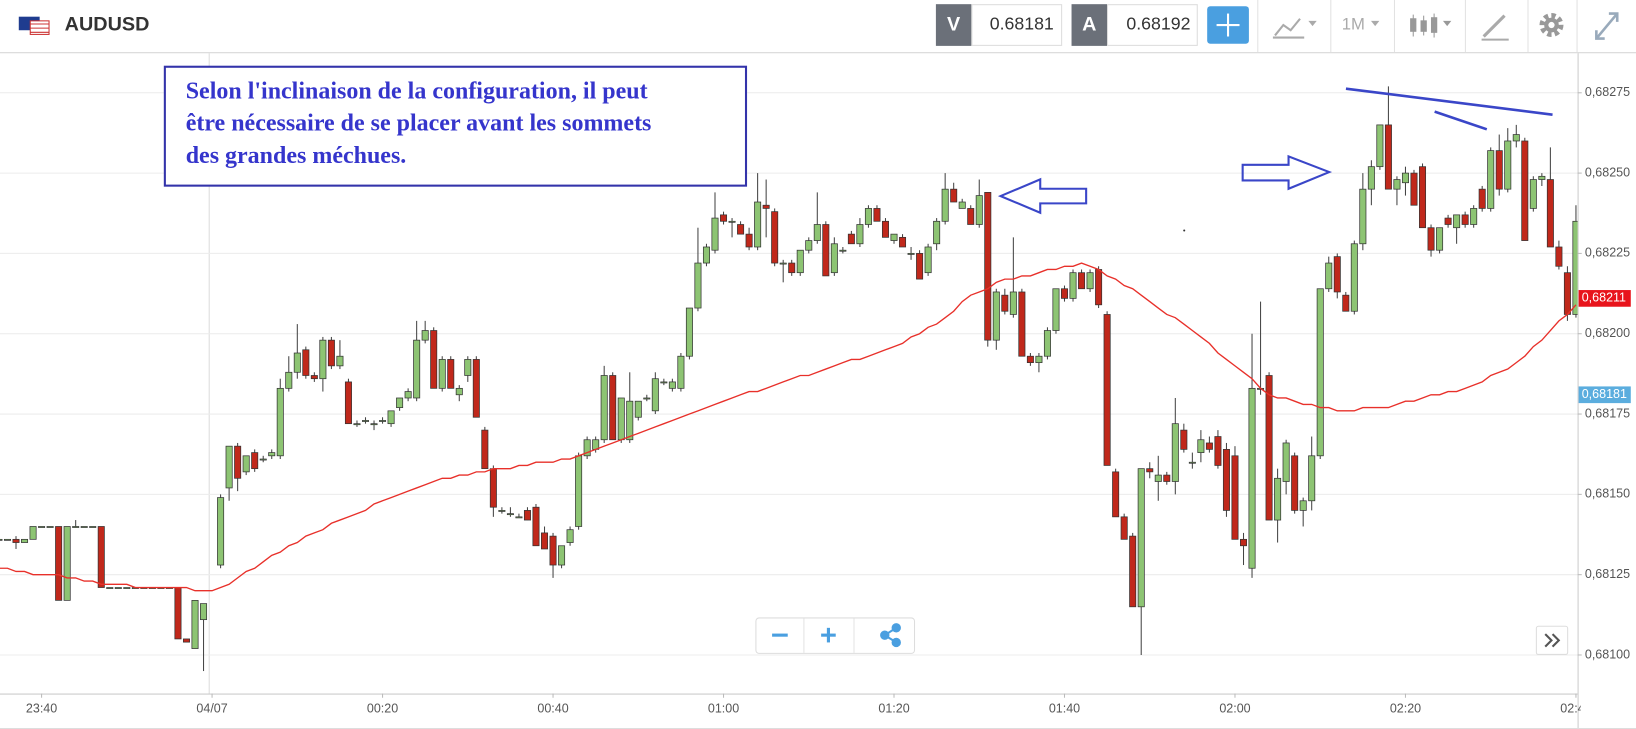 The height and width of the screenshot is (729, 1636). Describe the element at coordinates (1234, 708) in the screenshot. I see `x-tick-label: 02:00` at that location.